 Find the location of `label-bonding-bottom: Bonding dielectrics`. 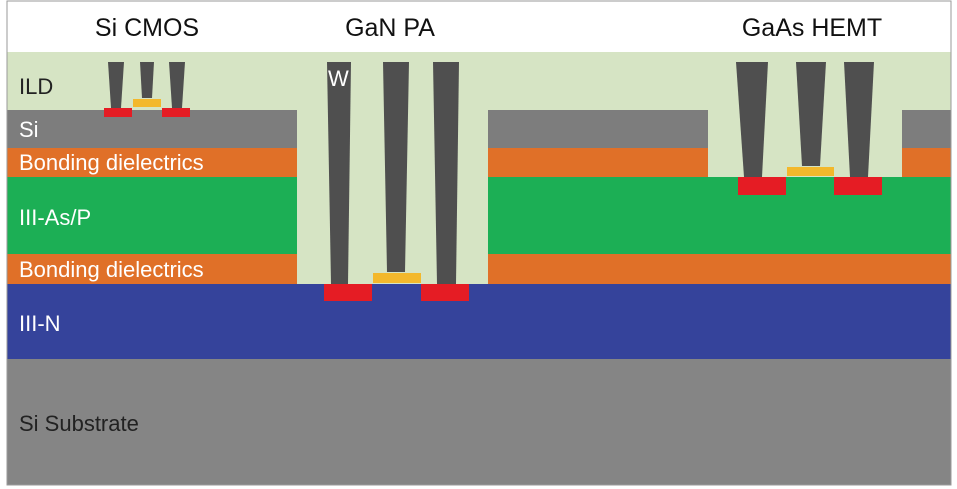

label-bonding-bottom: Bonding dielectrics is located at coordinates (111, 269).